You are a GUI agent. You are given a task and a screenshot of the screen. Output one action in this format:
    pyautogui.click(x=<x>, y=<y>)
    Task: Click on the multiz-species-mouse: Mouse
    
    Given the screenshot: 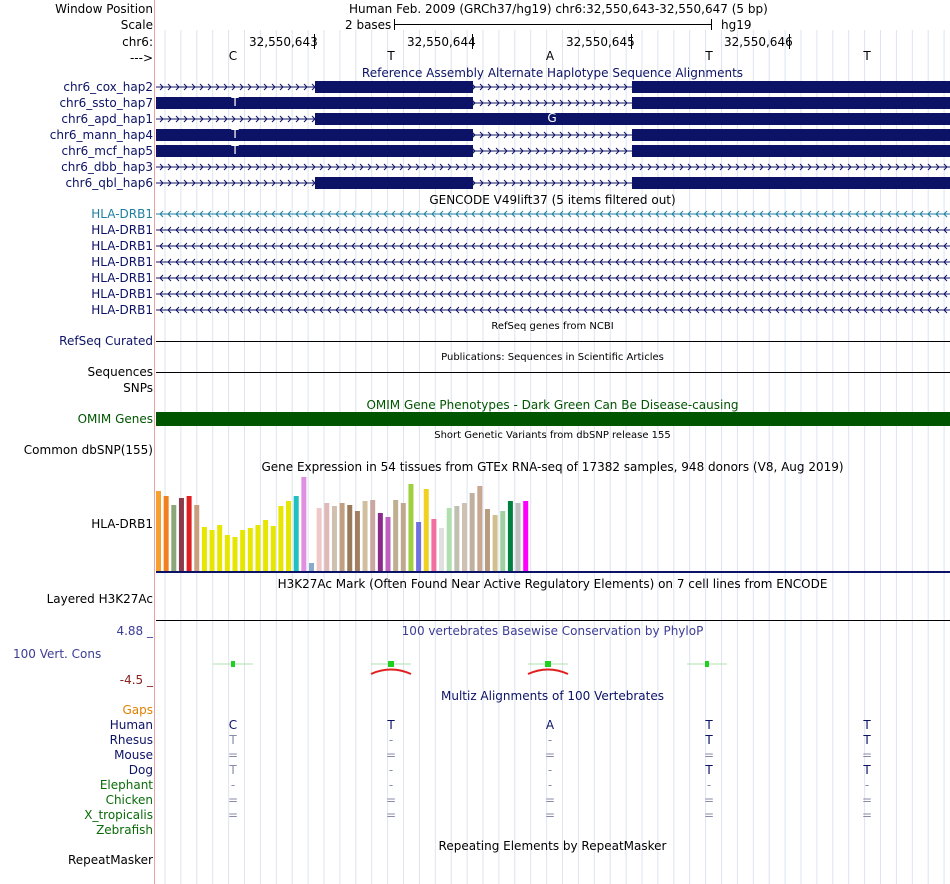 What is the action you would take?
    pyautogui.click(x=133, y=755)
    